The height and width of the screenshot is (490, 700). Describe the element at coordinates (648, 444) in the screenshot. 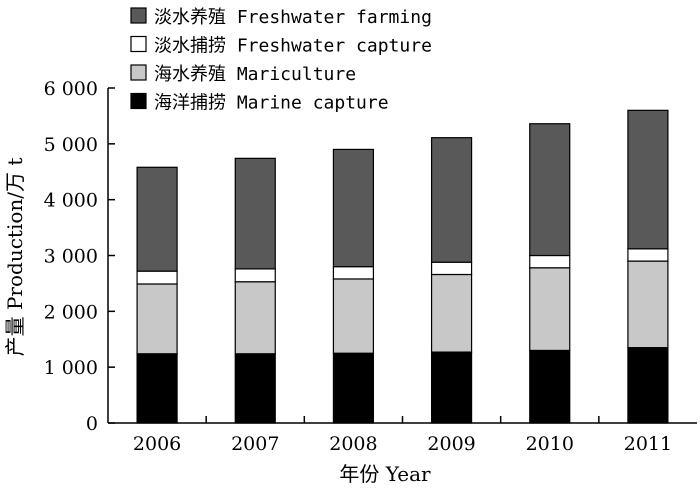

I see `x-tick-label-2011: 2011` at that location.